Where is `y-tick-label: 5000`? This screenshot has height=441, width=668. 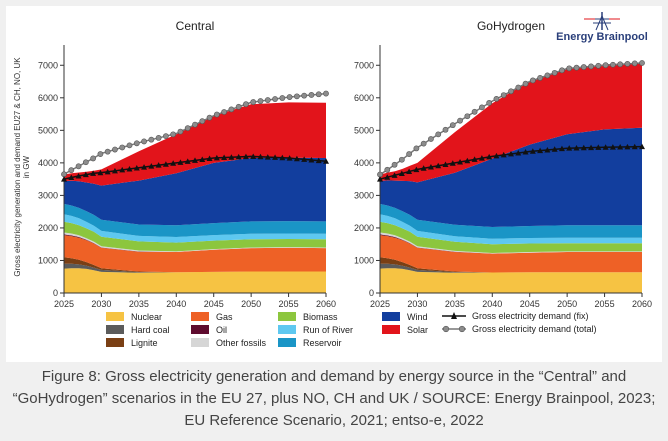 y-tick-label: 5000 is located at coordinates (48, 130).